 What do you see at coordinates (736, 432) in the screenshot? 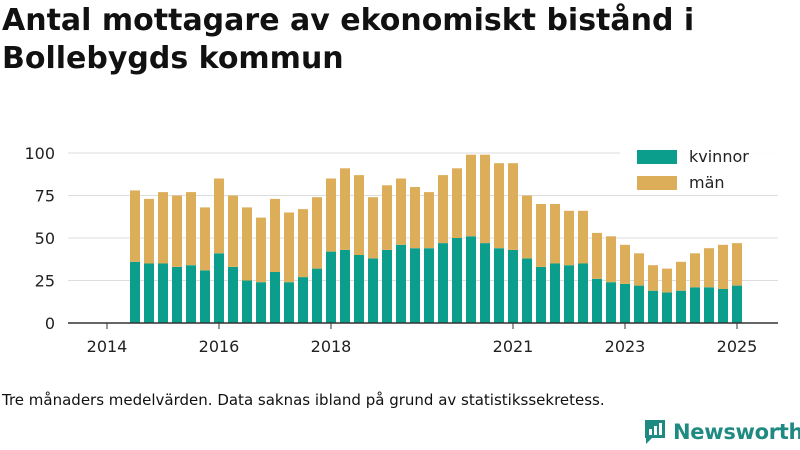
I see `logo-text: Newsworthy` at bounding box center [736, 432].